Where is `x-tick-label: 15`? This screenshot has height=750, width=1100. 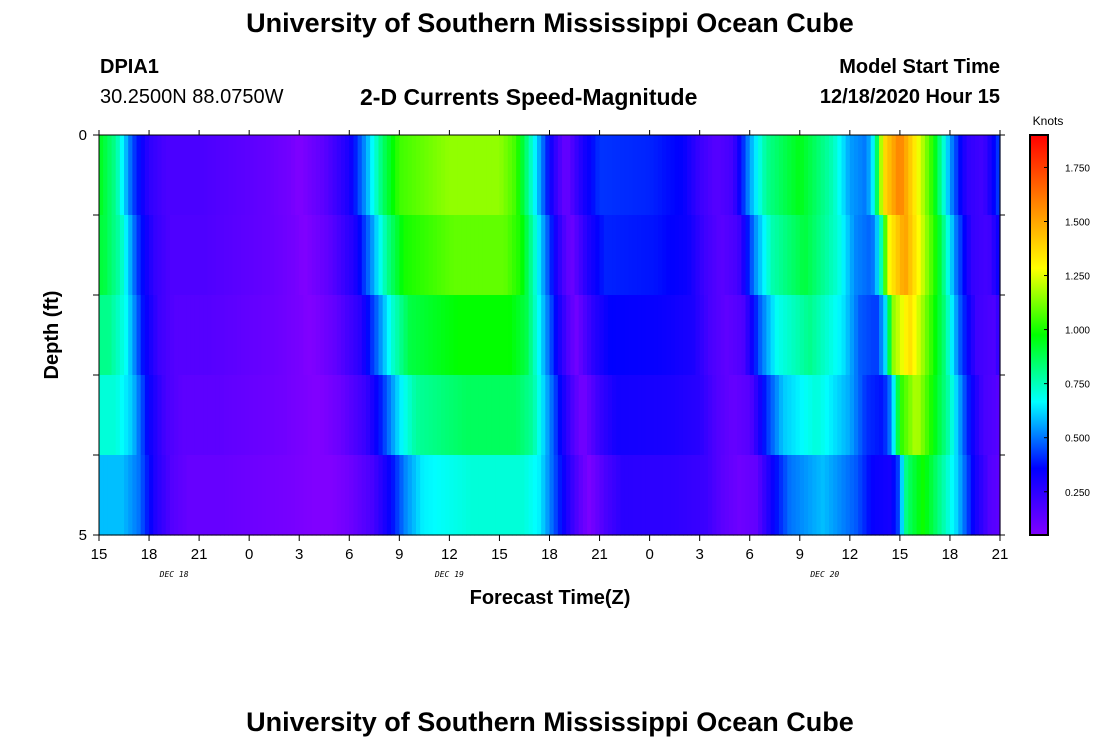
x-tick-label: 15 is located at coordinates (499, 554).